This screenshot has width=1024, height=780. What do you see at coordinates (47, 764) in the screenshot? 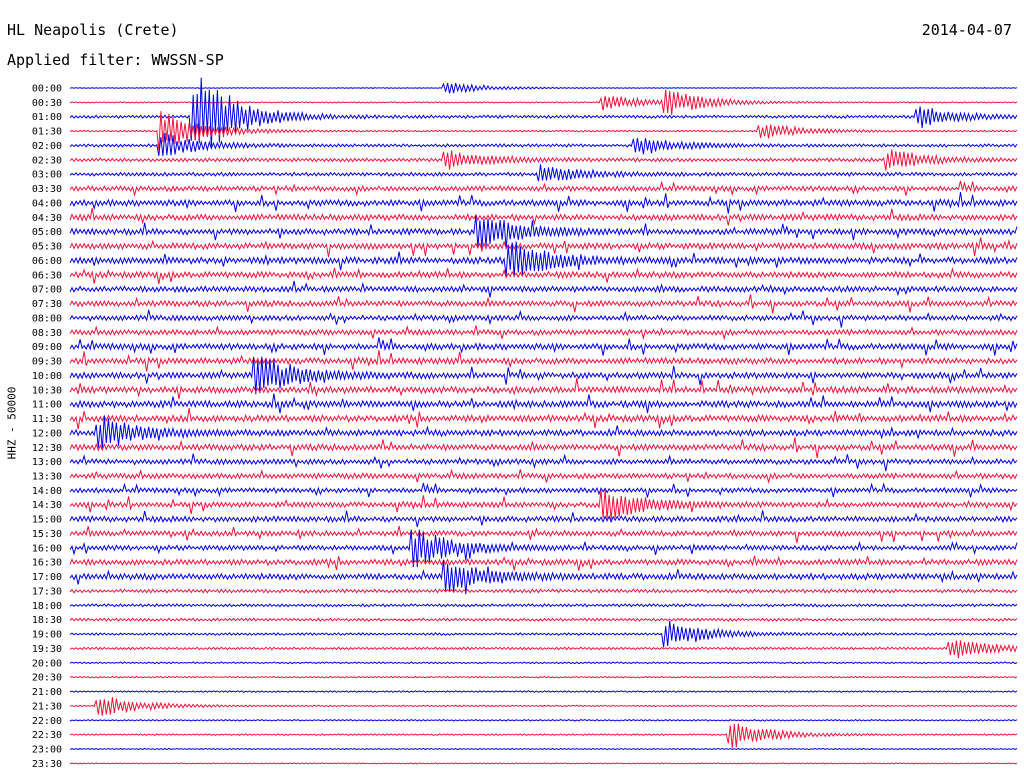
I see `time-tick-label: 23:30` at bounding box center [47, 764].